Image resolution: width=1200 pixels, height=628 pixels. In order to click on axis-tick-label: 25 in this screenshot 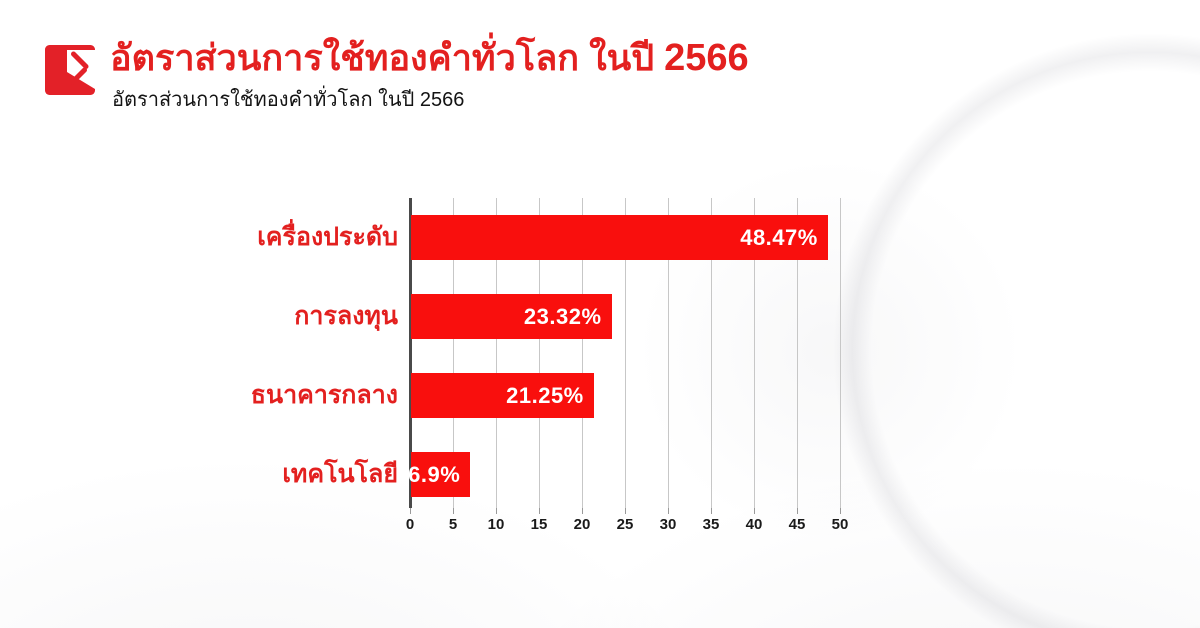, I will do `click(625, 524)`.